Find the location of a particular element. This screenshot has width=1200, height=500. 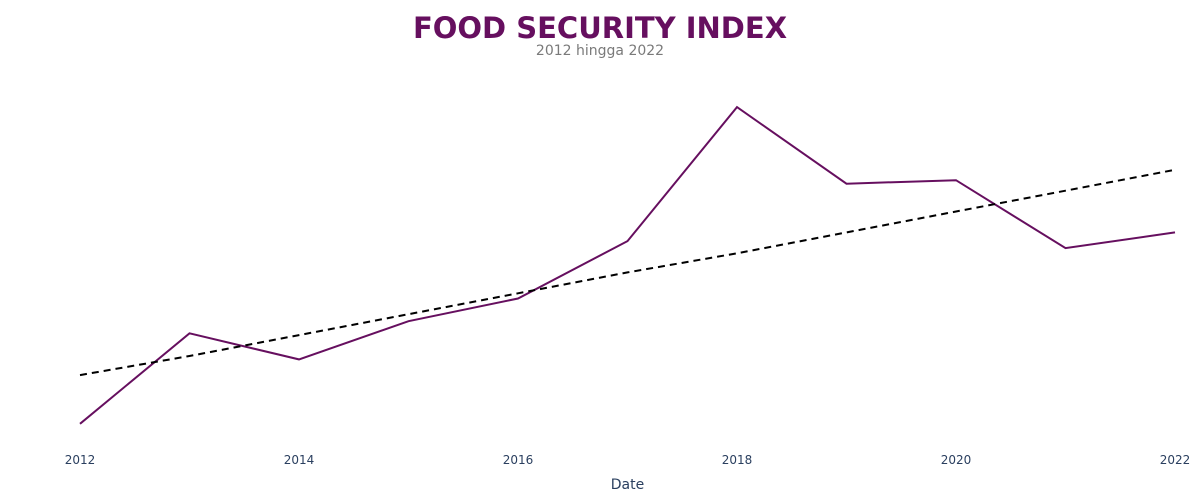

chart-title: FOOD SECURITY INDEX is located at coordinates (600, 28).